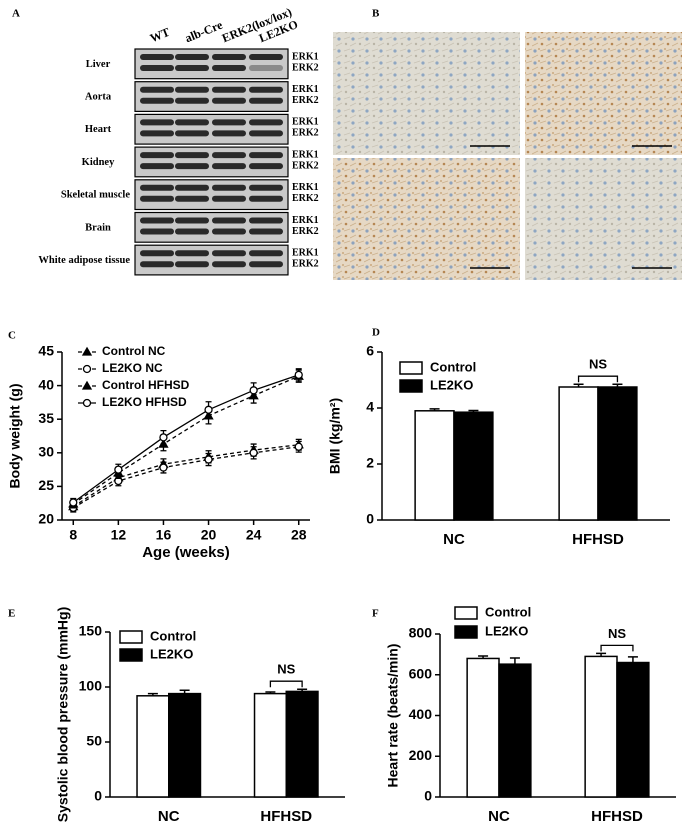 Image resolution: width=683 pixels, height=828 pixels. What do you see at coordinates (95, 195) in the screenshot?
I see `tissue-label: Skeletal muscle` at bounding box center [95, 195].